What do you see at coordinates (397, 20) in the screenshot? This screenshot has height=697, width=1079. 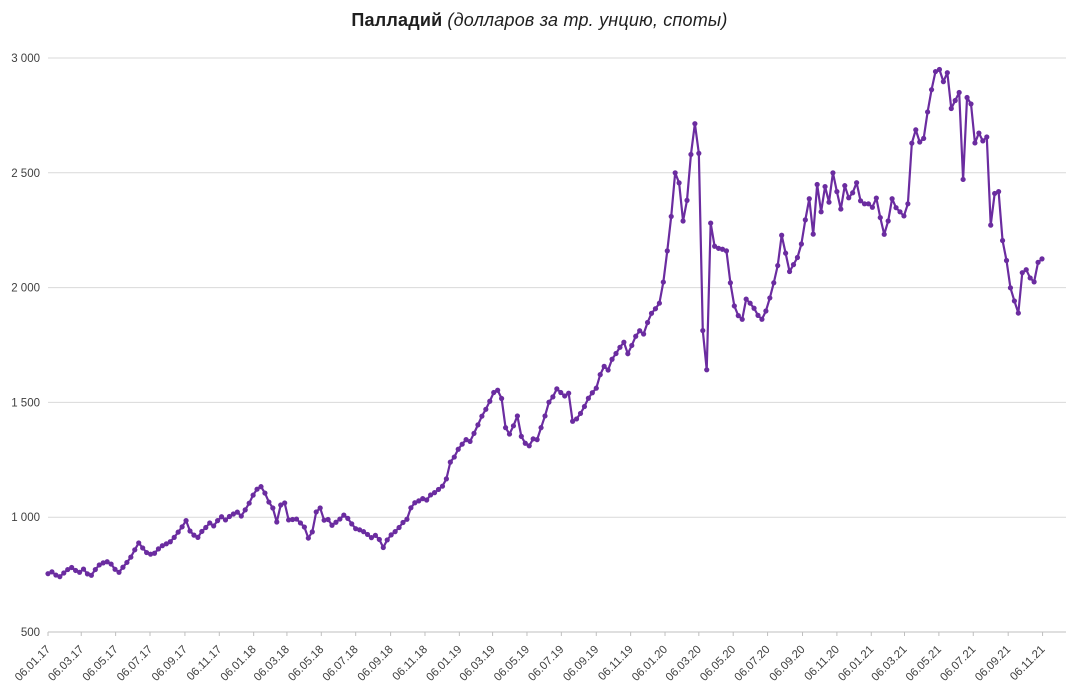 I see `chart-title-main: Палладий` at bounding box center [397, 20].